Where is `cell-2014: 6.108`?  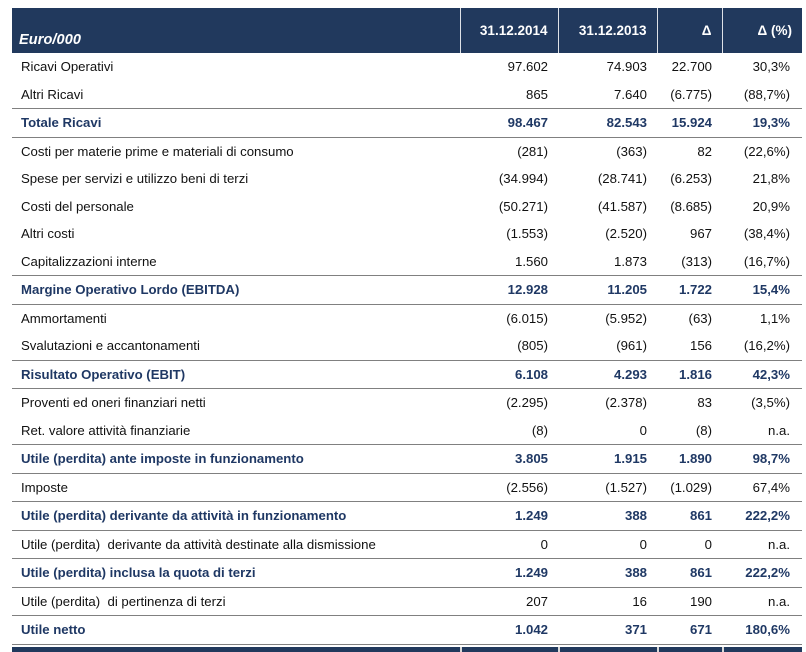
cell-2014: 6.108 is located at coordinates (509, 374).